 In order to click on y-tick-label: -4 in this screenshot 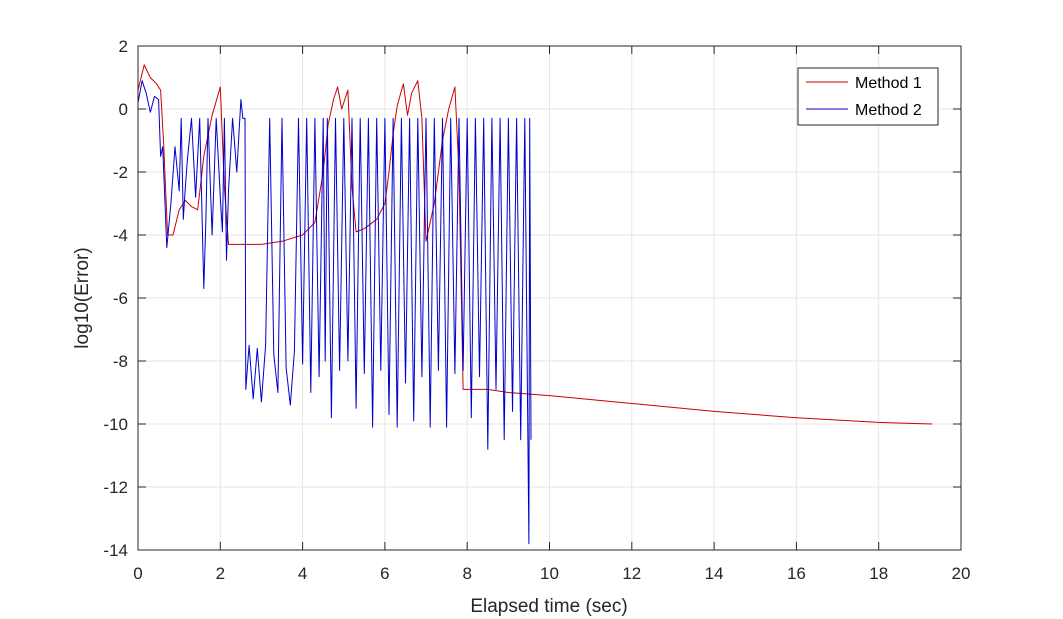, I will do `click(120, 235)`.